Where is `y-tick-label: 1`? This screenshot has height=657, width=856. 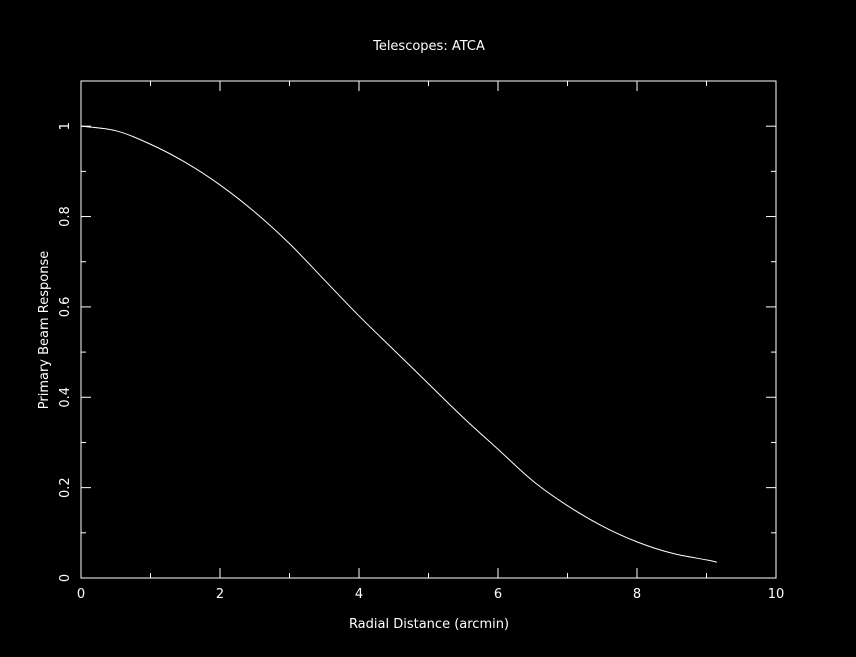 y-tick-label: 1 is located at coordinates (65, 126).